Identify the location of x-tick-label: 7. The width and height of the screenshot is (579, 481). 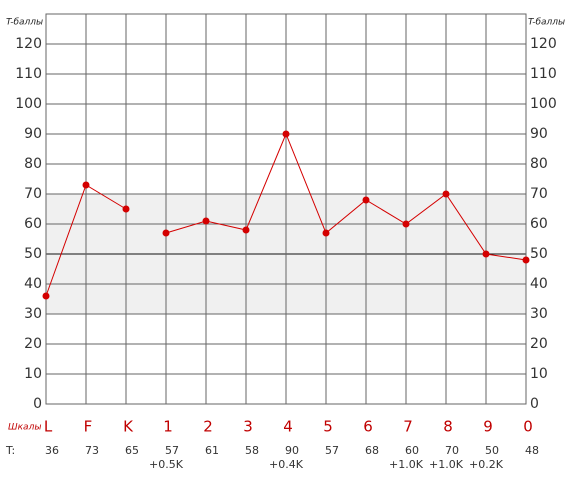
(408, 427).